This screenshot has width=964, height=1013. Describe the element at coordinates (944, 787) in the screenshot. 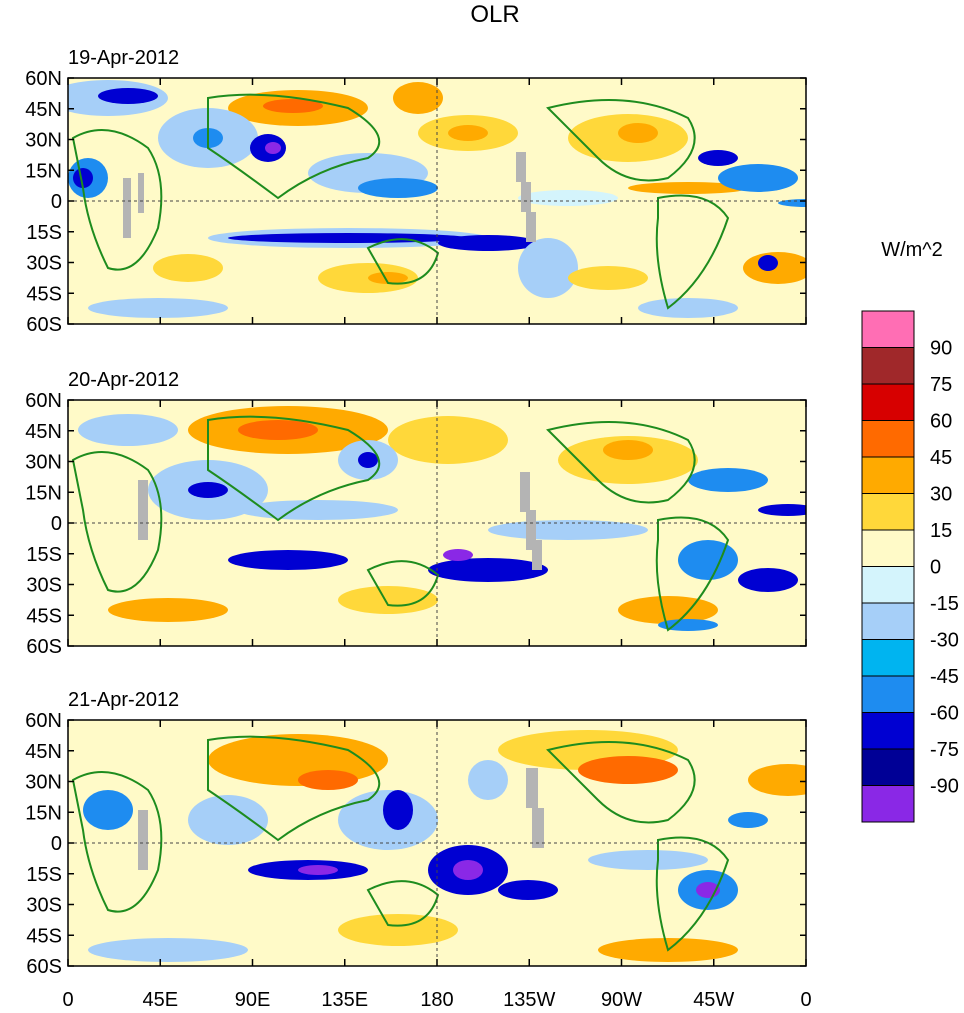

I see `legend-value-label: -90` at that location.